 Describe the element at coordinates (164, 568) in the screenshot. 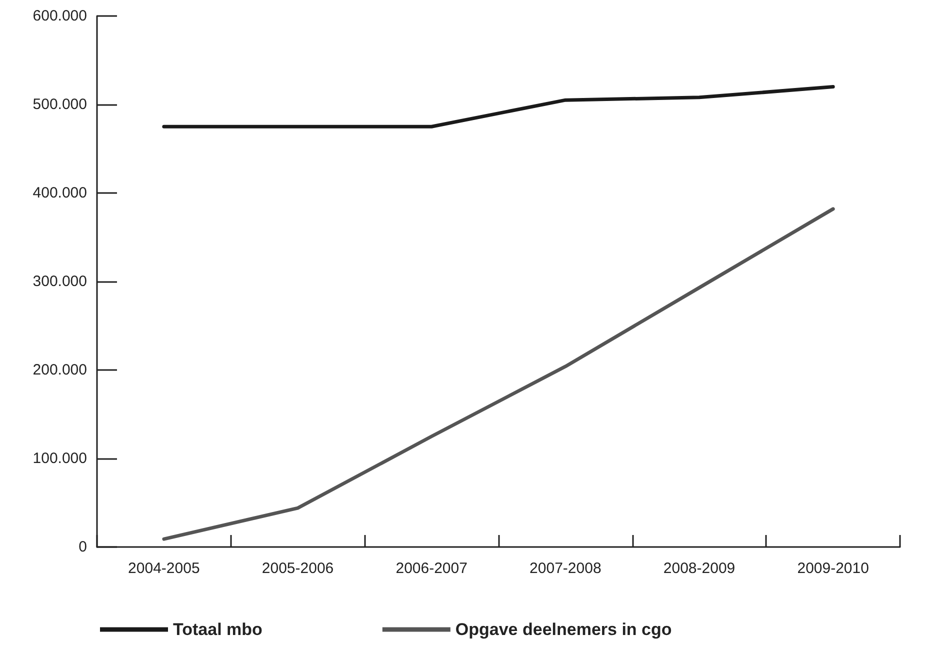

I see `x-tick-label: 2004-2005` at that location.